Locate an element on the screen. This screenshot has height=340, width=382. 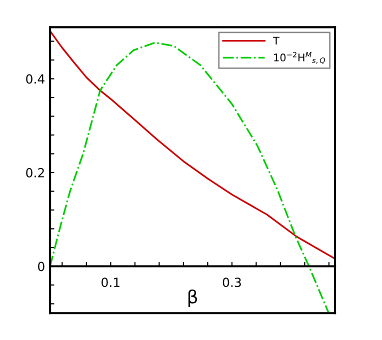
x-tick-label: 0.3 is located at coordinates (231, 283).